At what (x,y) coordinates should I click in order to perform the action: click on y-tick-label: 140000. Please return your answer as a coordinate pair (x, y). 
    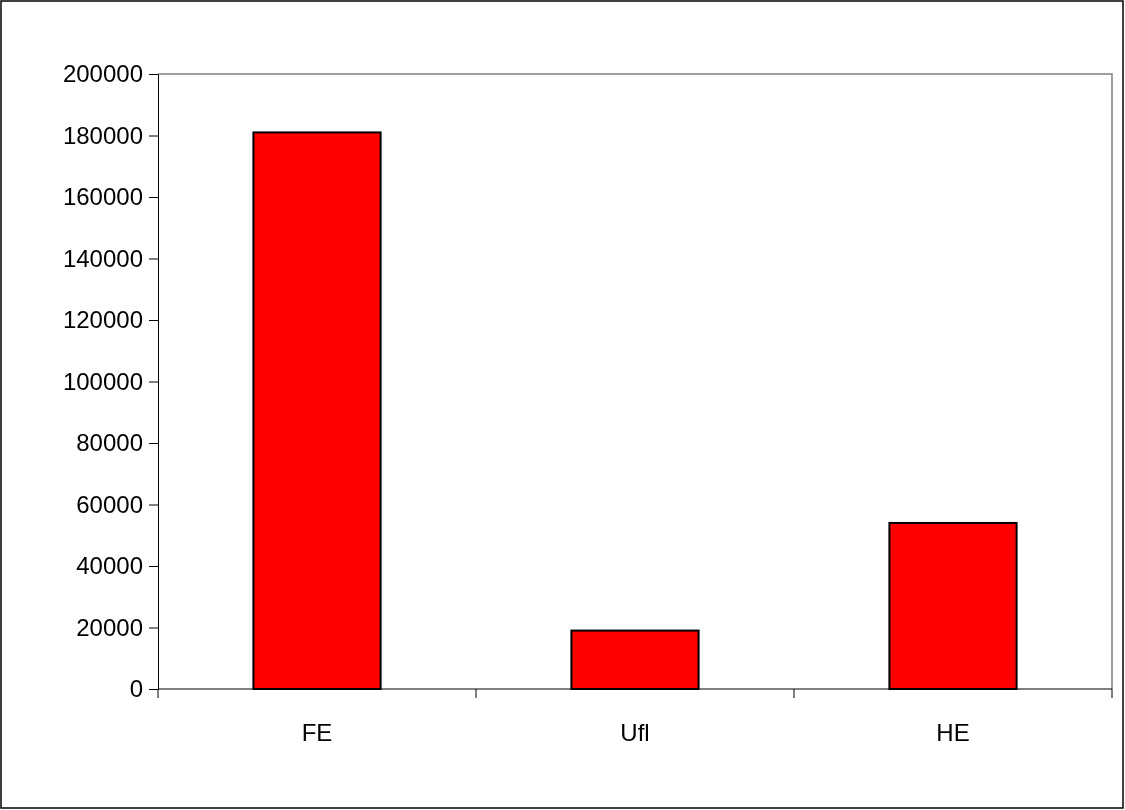
    Looking at the image, I should click on (102, 258).